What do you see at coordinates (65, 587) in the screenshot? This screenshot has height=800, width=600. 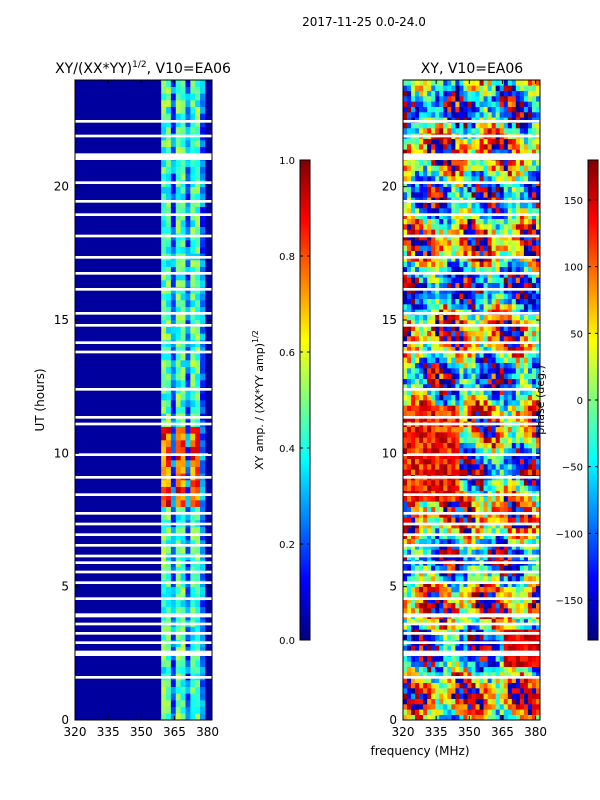 I see `amplitude-ytick-label: 5` at bounding box center [65, 587].